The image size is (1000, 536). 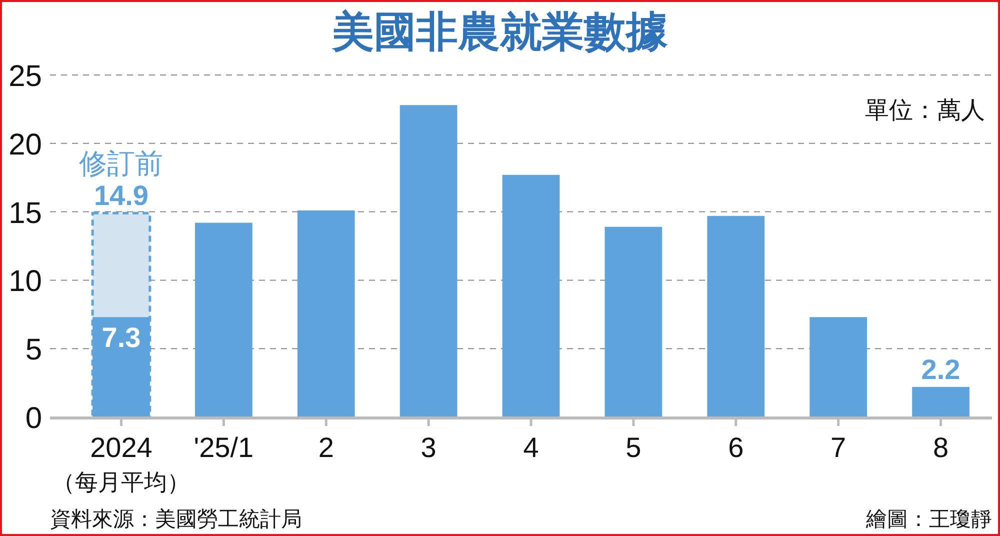 I want to click on y-tick-label: 25, so click(x=25, y=76).